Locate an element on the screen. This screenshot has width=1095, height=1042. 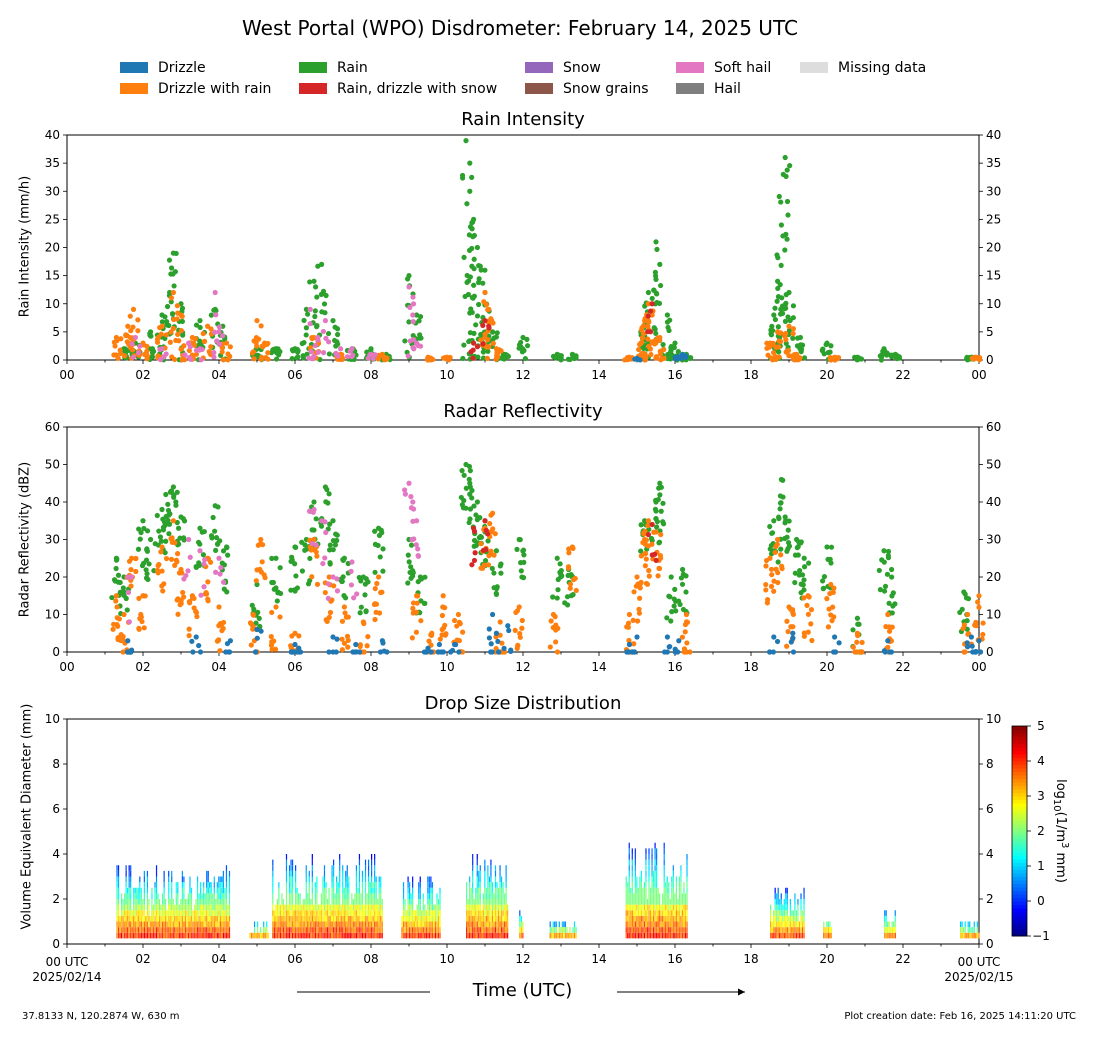
reflectivity-x-tick-label: 22 is located at coordinates (902, 667).